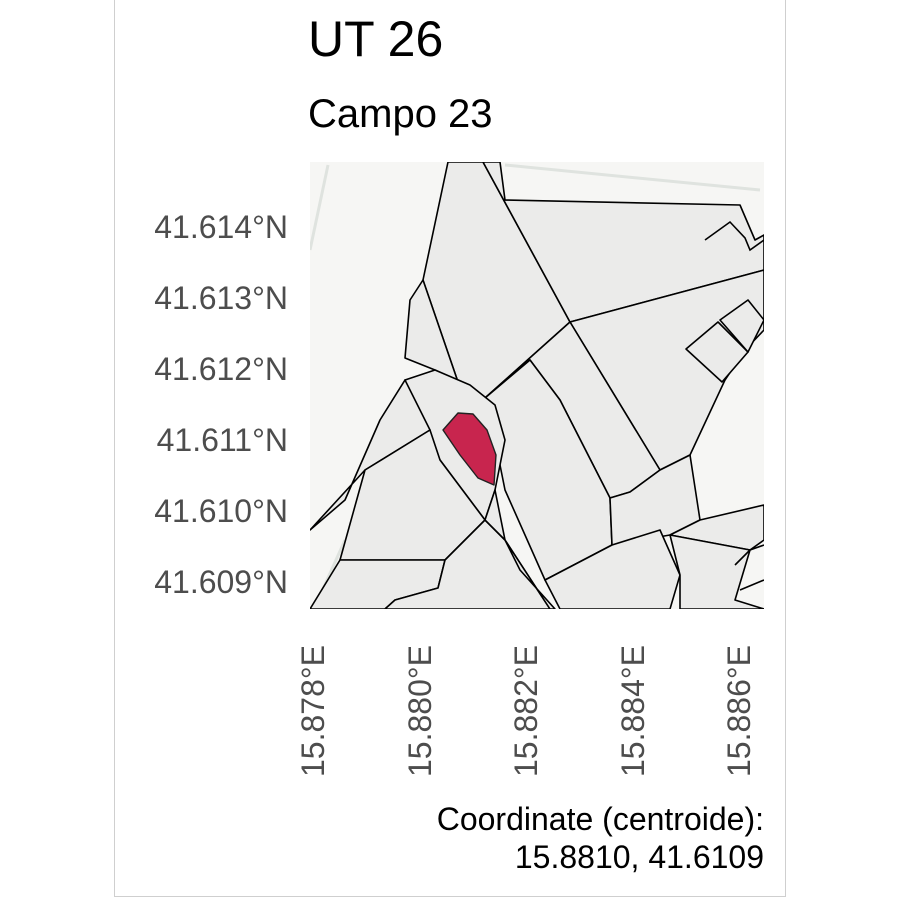 The width and height of the screenshot is (900, 900). Describe the element at coordinates (221, 227) in the screenshot. I see `y-tick-label: 41.614°N` at that location.